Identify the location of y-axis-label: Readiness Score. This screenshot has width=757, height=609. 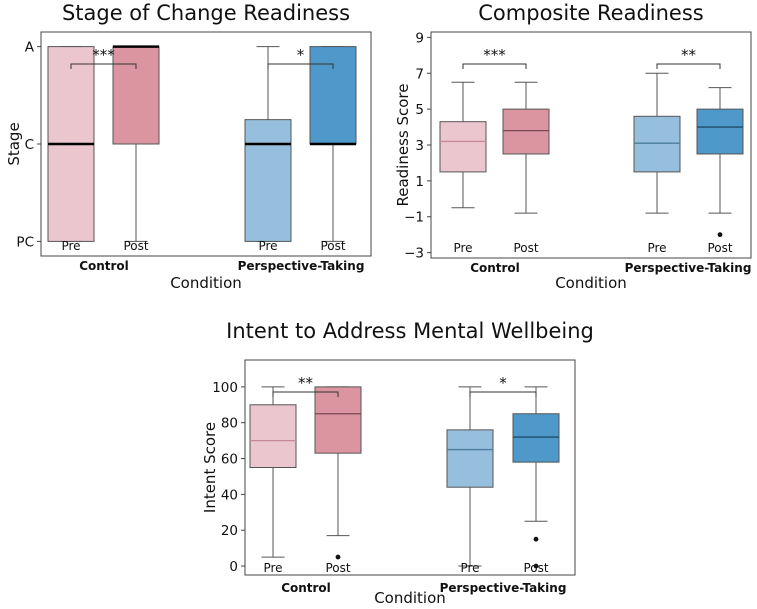
(403, 144).